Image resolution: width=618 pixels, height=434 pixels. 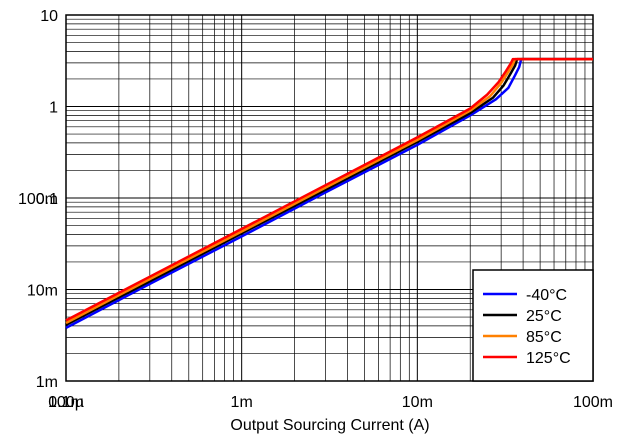 I want to click on legend-label: 25°C, so click(x=544, y=316).